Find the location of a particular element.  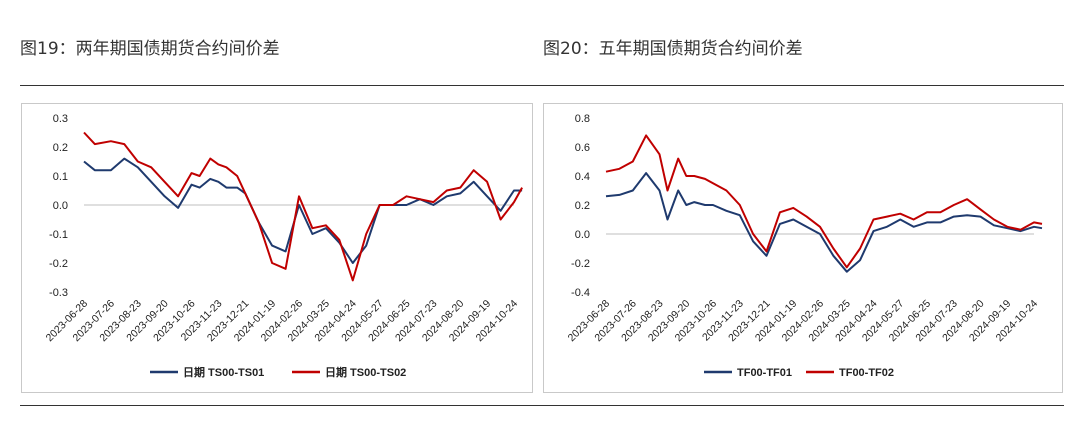

top-rule is located at coordinates (542, 85).